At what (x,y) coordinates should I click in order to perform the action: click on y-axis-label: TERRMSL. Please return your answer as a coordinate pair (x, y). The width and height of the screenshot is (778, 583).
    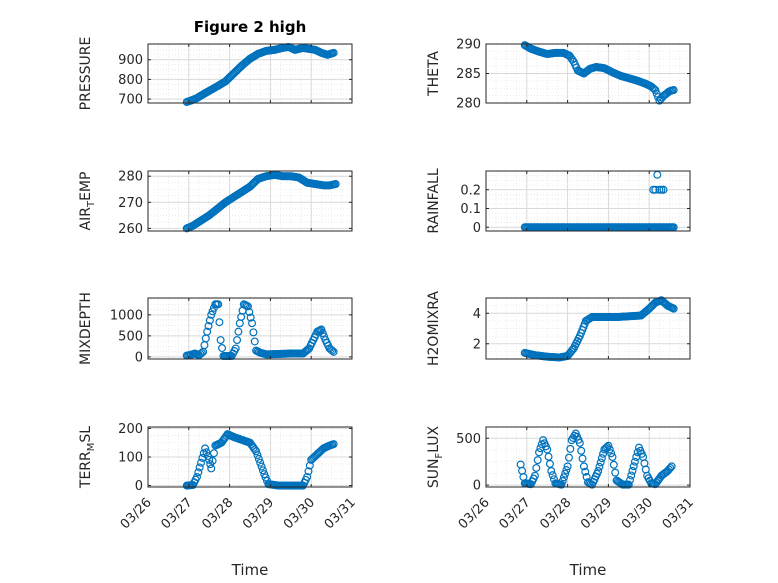
    Looking at the image, I should click on (87, 457).